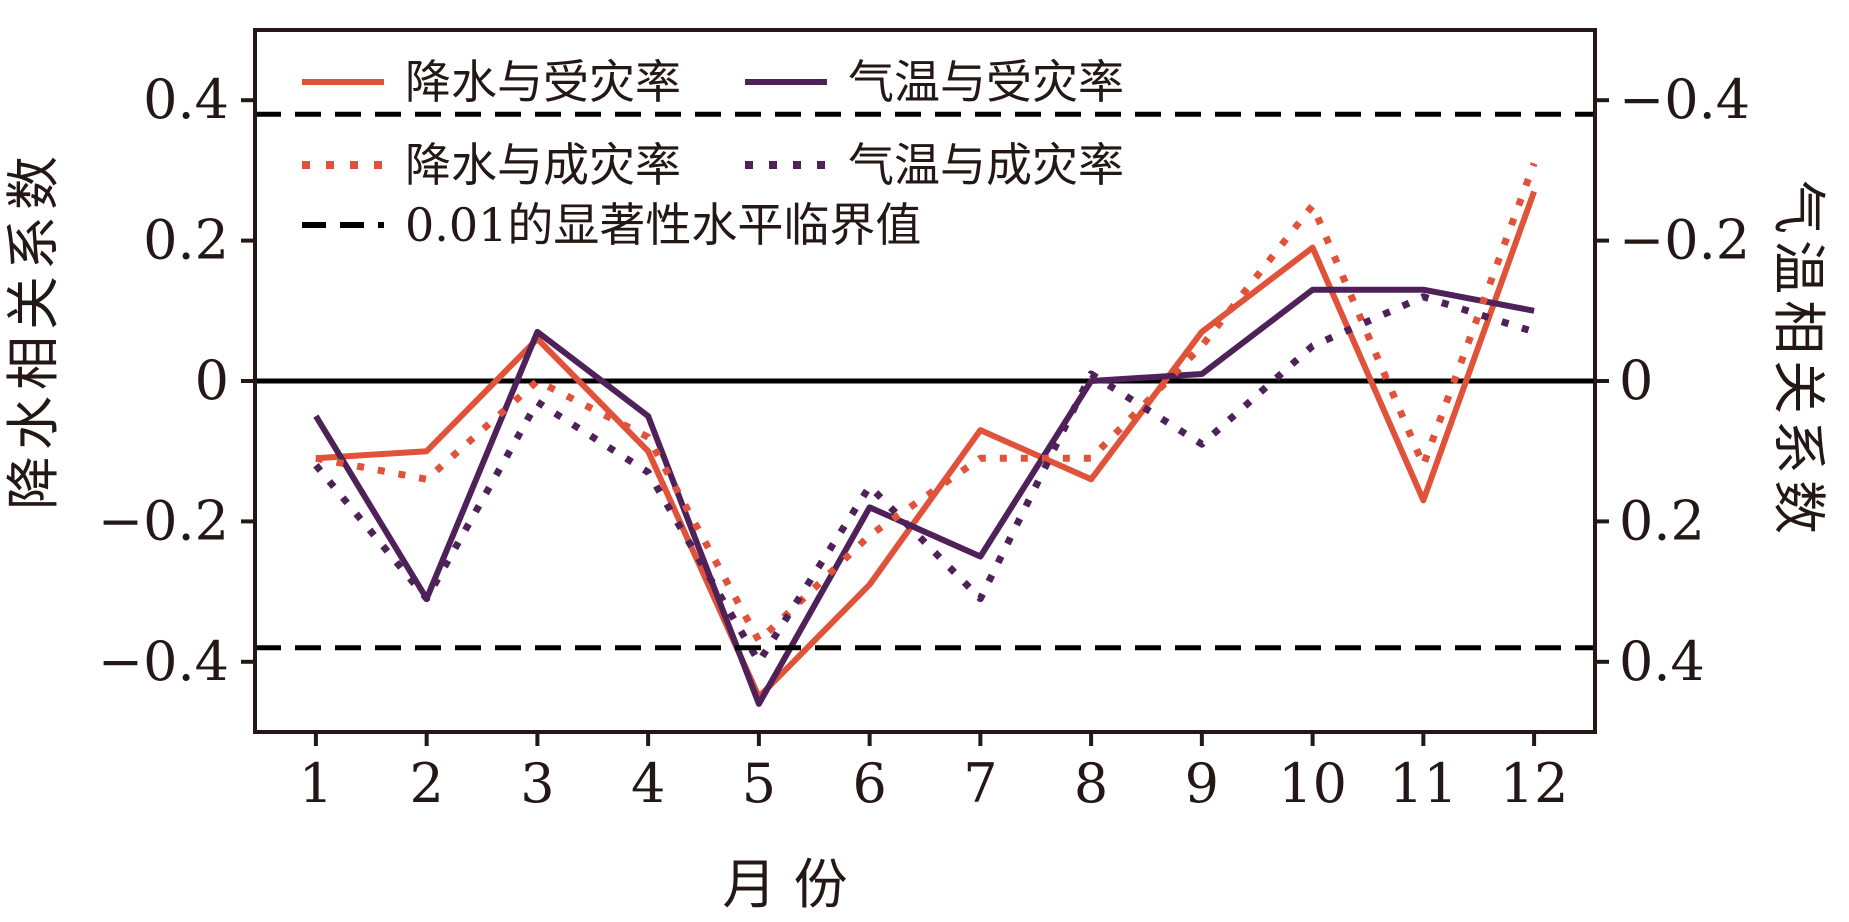 The width and height of the screenshot is (1849, 922). Describe the element at coordinates (986, 82) in the screenshot. I see `legend-label-2: 气温与受灾率` at that location.